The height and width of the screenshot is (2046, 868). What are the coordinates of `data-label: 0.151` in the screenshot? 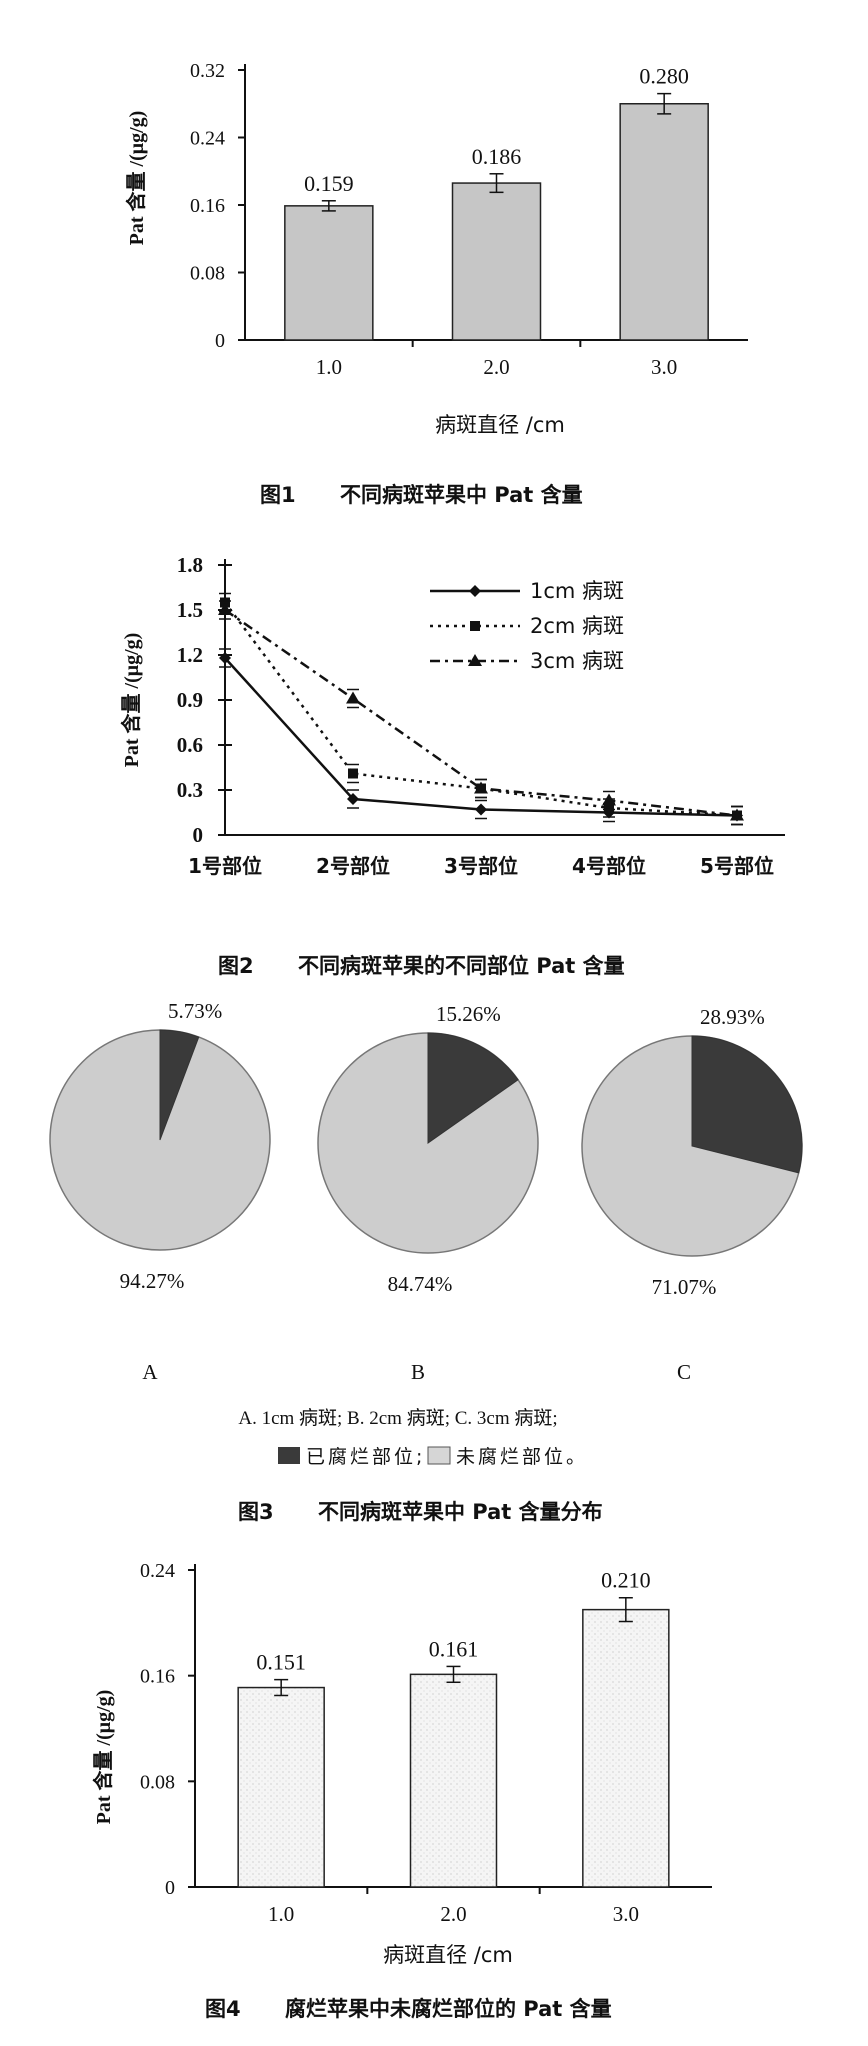 It's located at (281, 1662).